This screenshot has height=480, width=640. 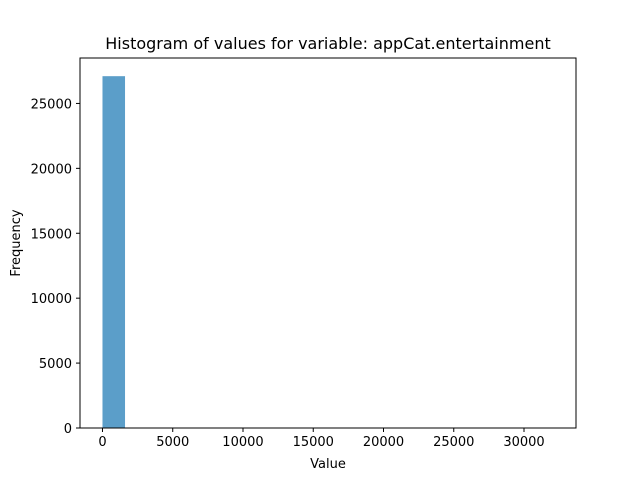 I want to click on y-tick-label-3: 15000, so click(x=51, y=234).